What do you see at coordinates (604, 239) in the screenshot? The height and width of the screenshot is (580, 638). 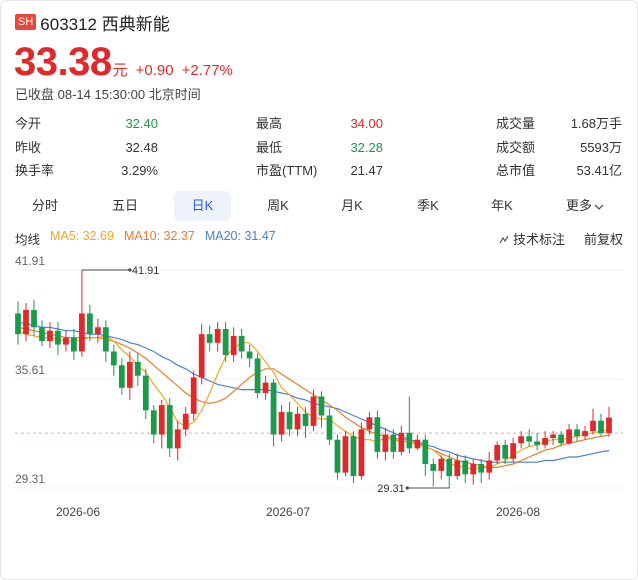 I see `adjust-mode-button: 前复权` at bounding box center [604, 239].